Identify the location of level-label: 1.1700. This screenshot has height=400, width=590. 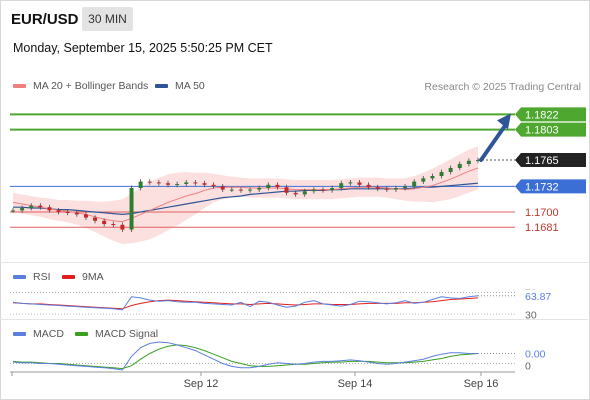
(542, 213).